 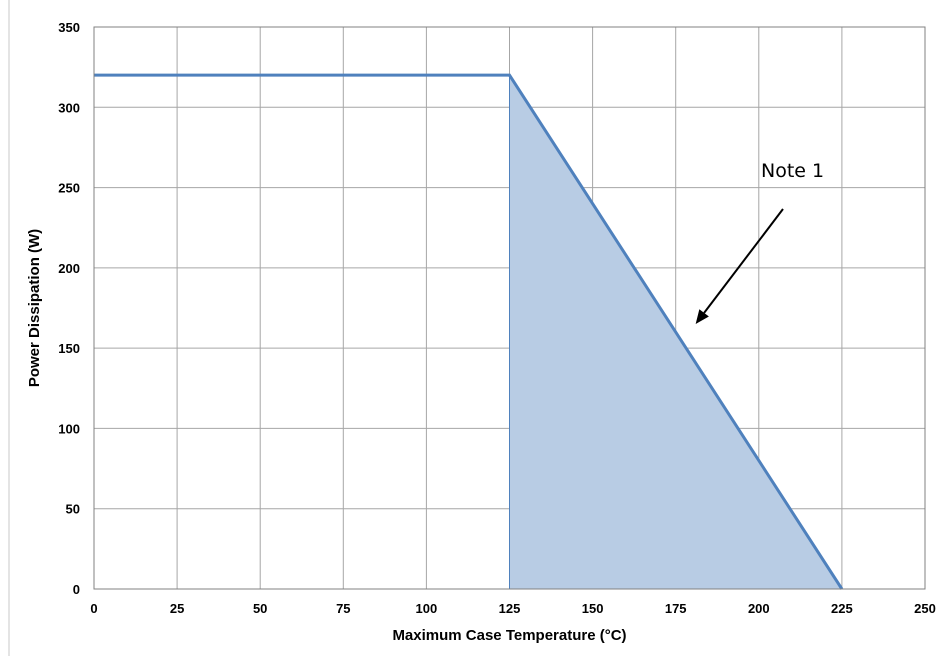 I want to click on x-tick-label-100: 100, so click(x=427, y=608).